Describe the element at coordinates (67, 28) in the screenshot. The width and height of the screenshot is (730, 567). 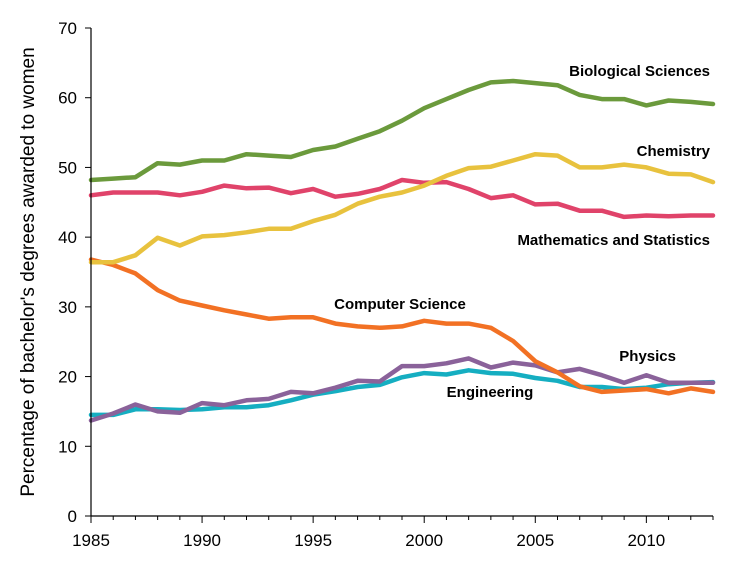
I see `y-tick-label: 70` at that location.